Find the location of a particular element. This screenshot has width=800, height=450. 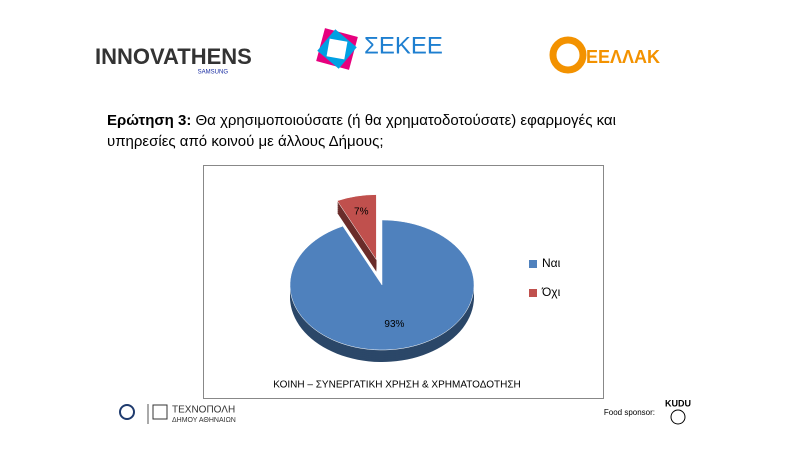

data-label: 7% is located at coordinates (361, 212).